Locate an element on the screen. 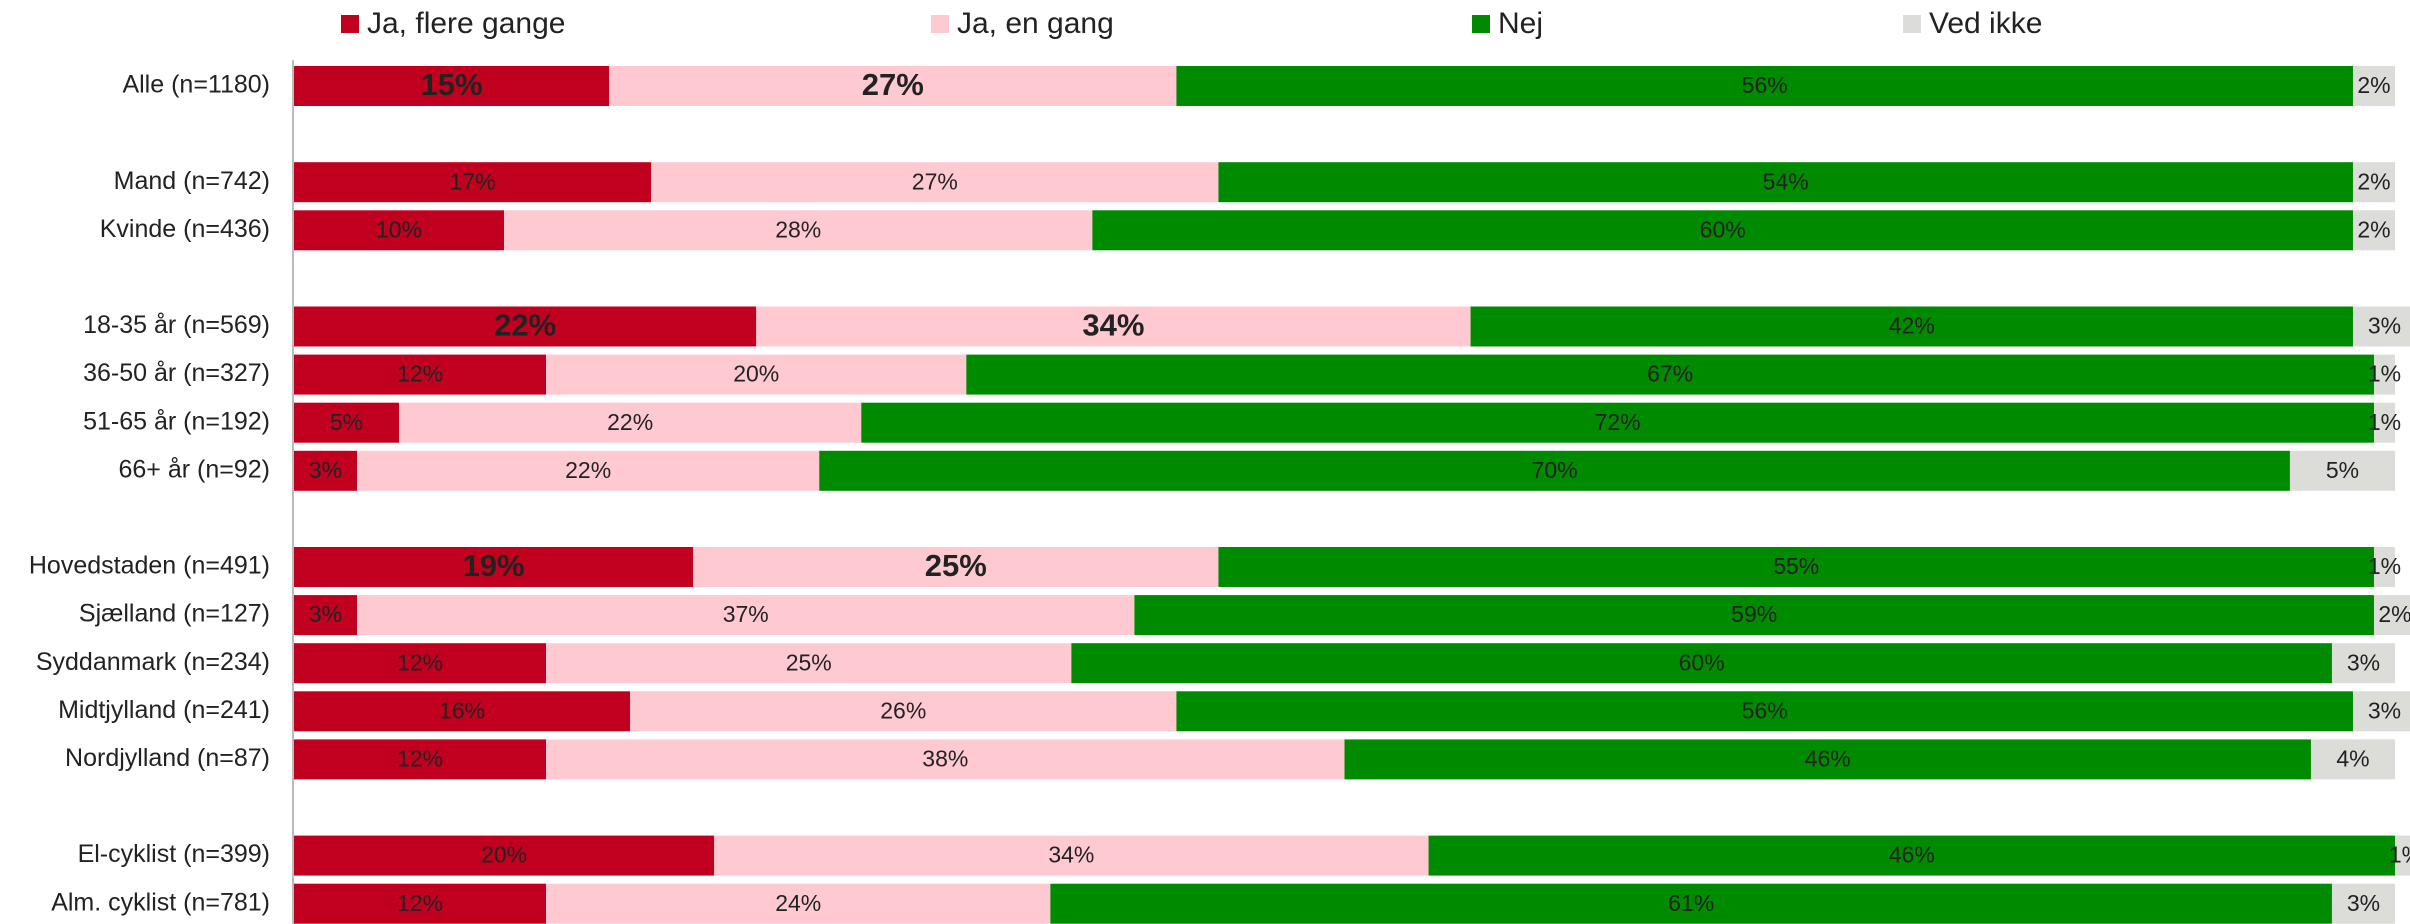  data-label: 38% is located at coordinates (945, 758).